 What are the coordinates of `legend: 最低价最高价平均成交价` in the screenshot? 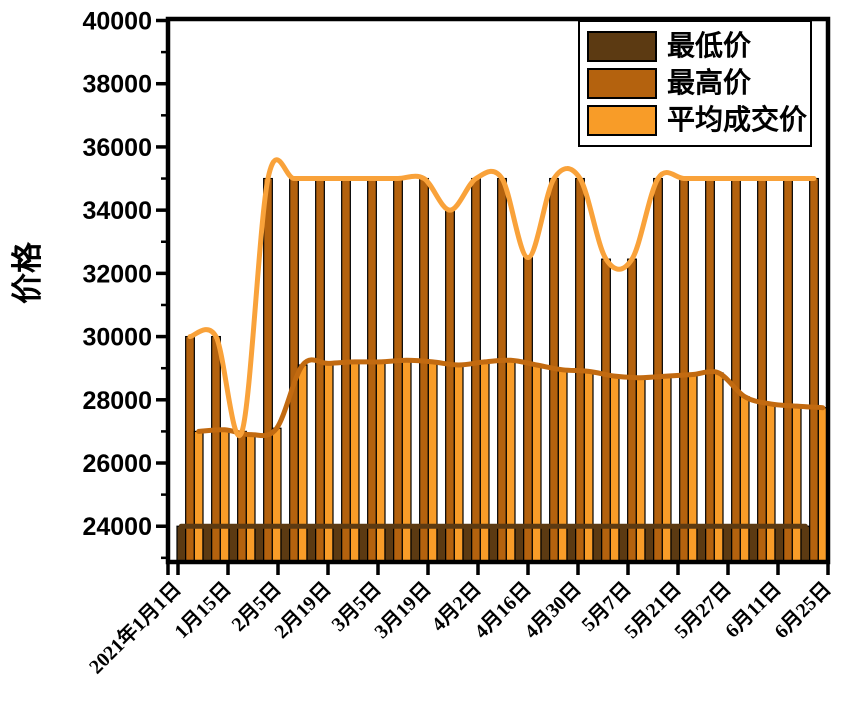 It's located at (695, 83).